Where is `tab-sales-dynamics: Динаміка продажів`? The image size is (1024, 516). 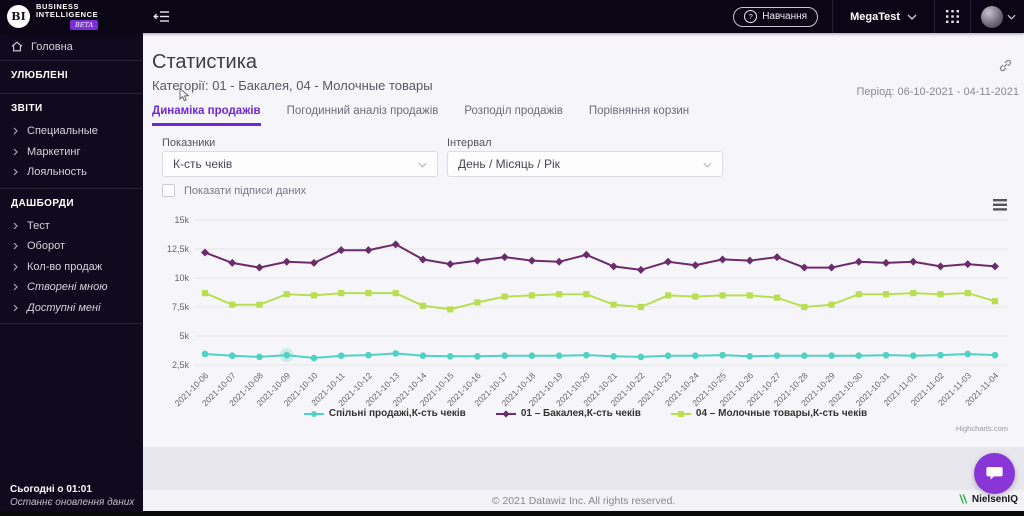
tab-sales-dynamics: Динаміка продажів is located at coordinates (206, 115).